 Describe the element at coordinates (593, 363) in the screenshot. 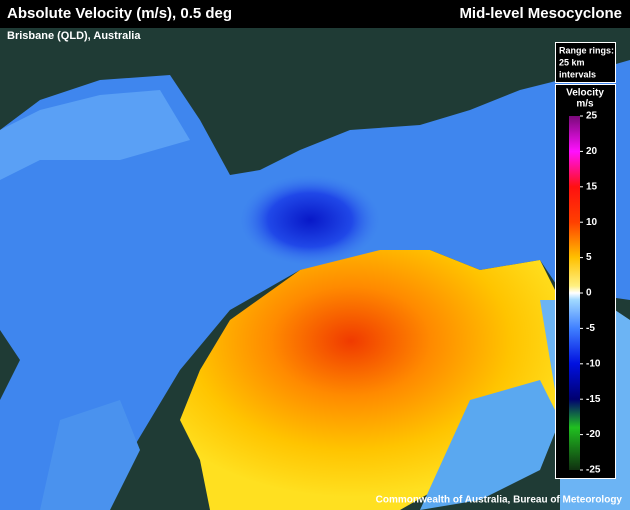

I see `tick-label: -10` at that location.